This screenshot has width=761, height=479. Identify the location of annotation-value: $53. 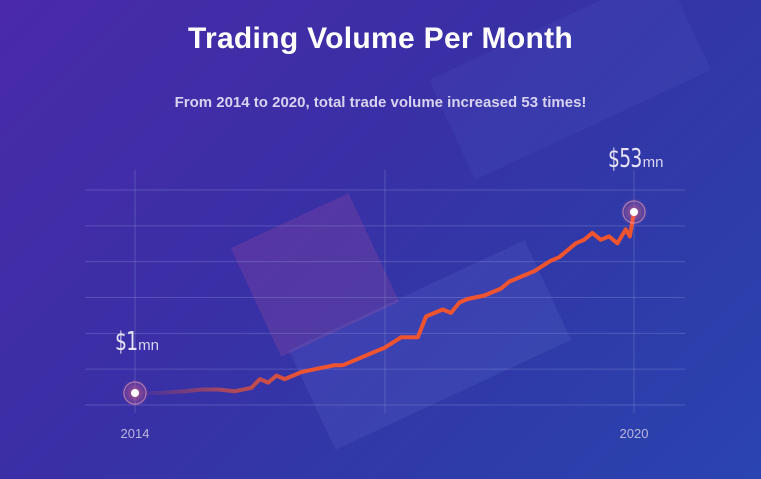
(625, 159).